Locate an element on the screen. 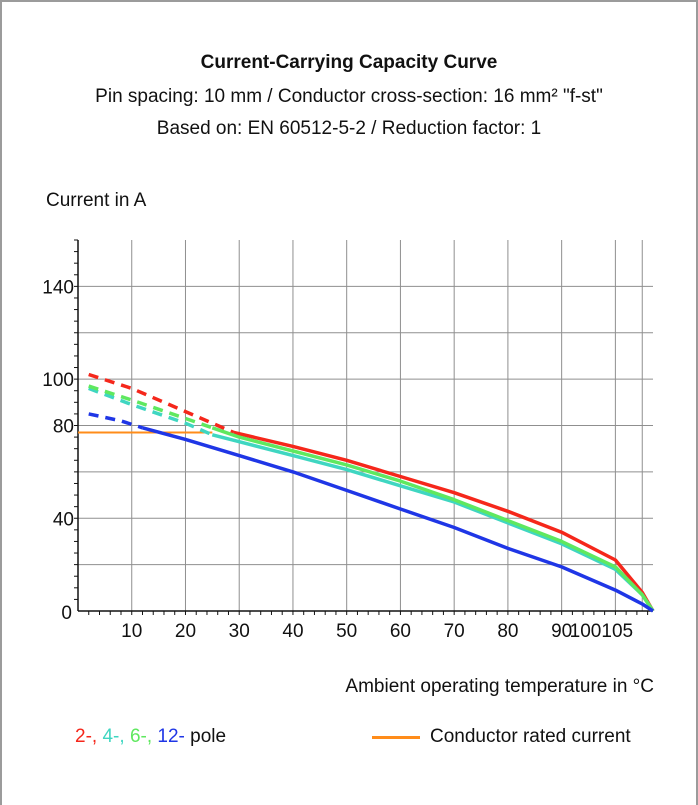 The height and width of the screenshot is (805, 698). legend-pole-count: 2-, 4-, 6-, 12- pole is located at coordinates (150, 737).